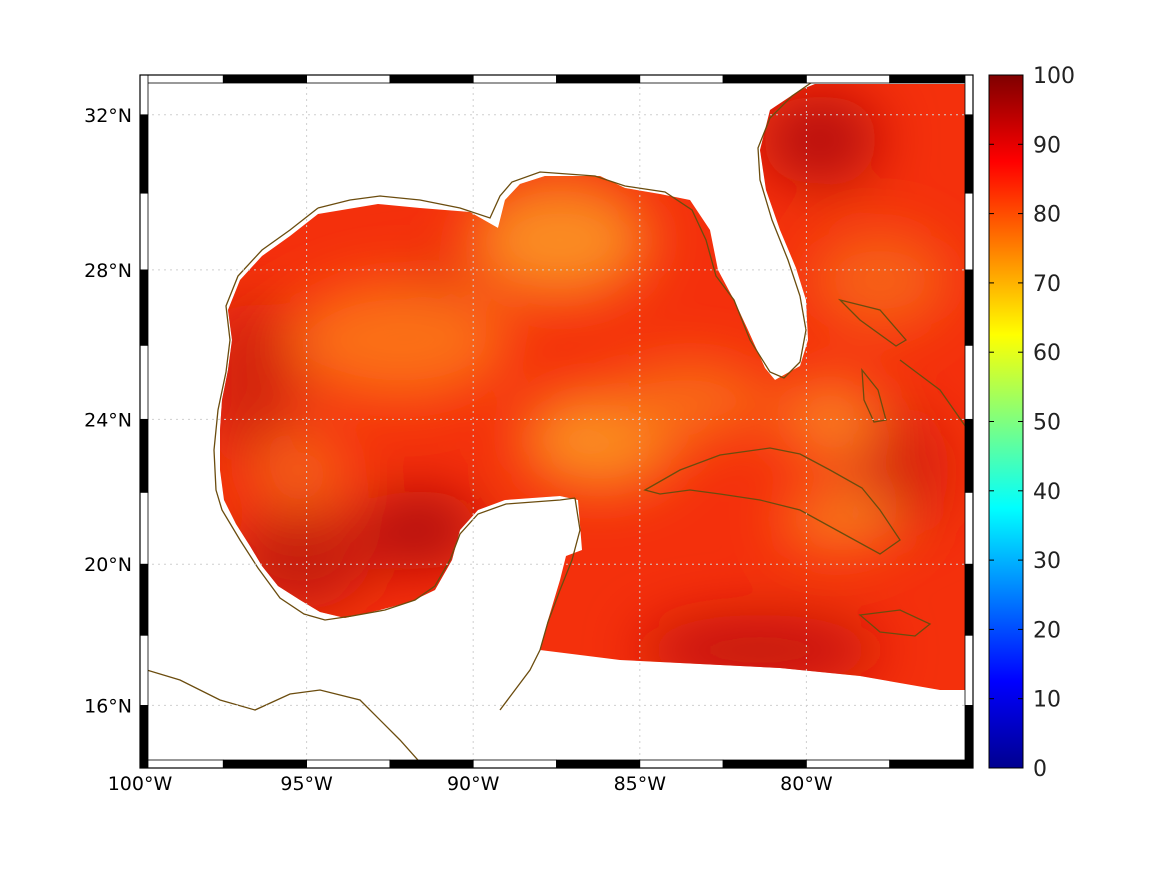 This screenshot has width=1167, height=875. I want to click on lon-tick-label: 85°W, so click(640, 784).